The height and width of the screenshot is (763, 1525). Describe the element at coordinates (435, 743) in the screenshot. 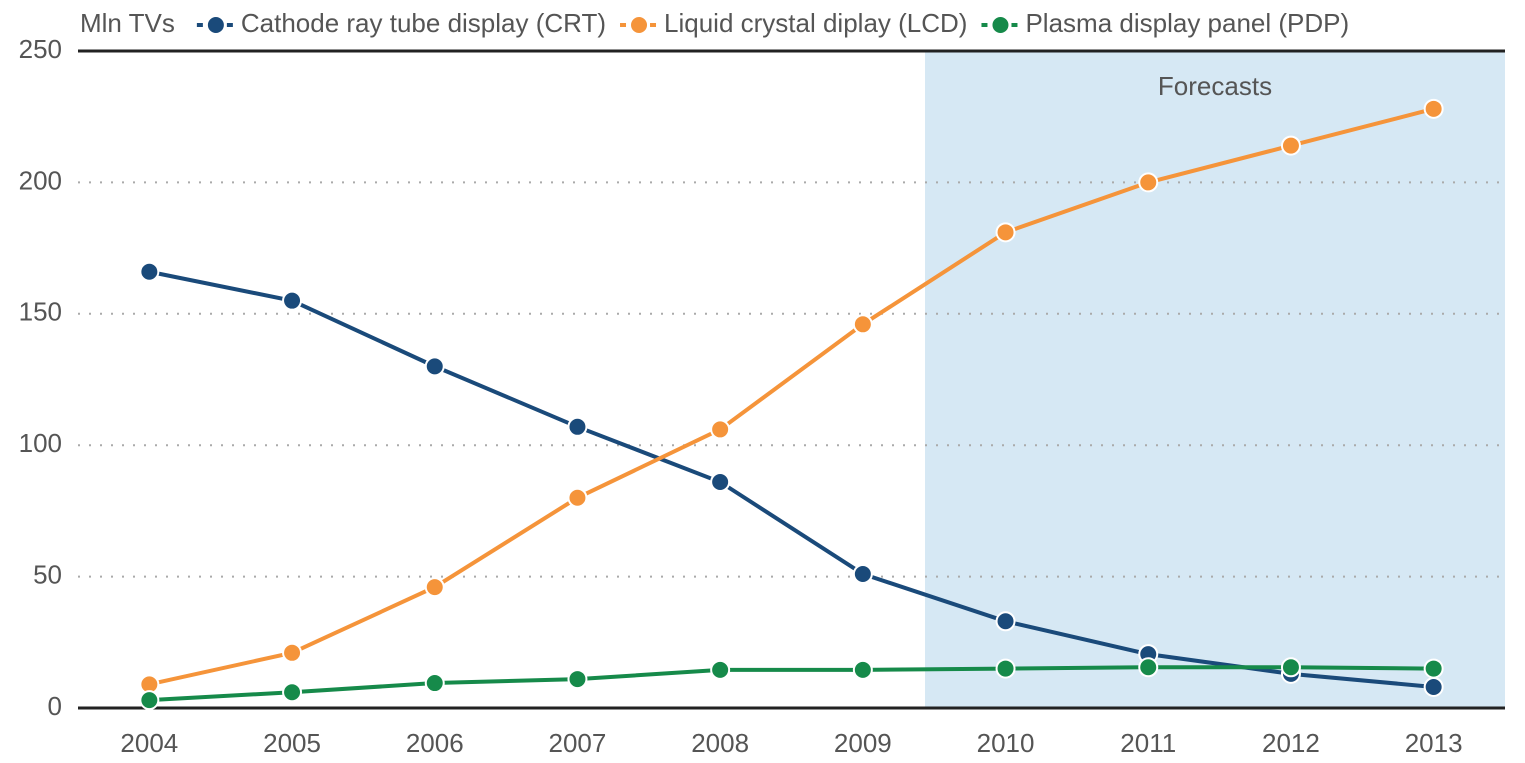

I see `x-tick-label: 2006` at that location.